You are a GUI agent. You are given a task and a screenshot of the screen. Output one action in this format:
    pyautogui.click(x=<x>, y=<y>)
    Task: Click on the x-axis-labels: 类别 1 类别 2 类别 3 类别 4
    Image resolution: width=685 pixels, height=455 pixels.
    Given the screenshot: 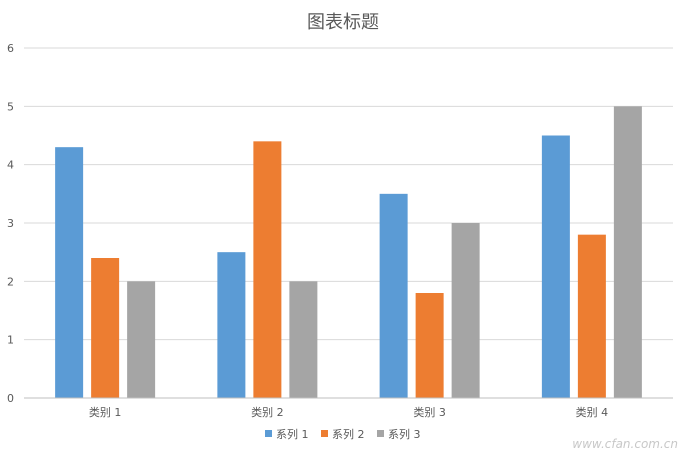 What is the action you would take?
    pyautogui.click(x=348, y=412)
    